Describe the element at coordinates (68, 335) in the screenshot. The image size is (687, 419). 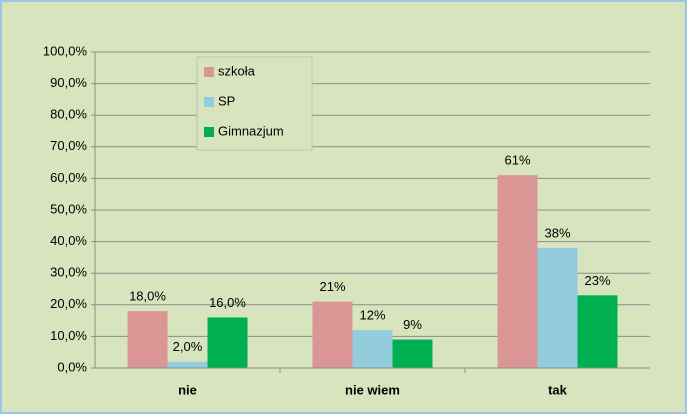
I see `y-tick-label: 10,0%` at that location.